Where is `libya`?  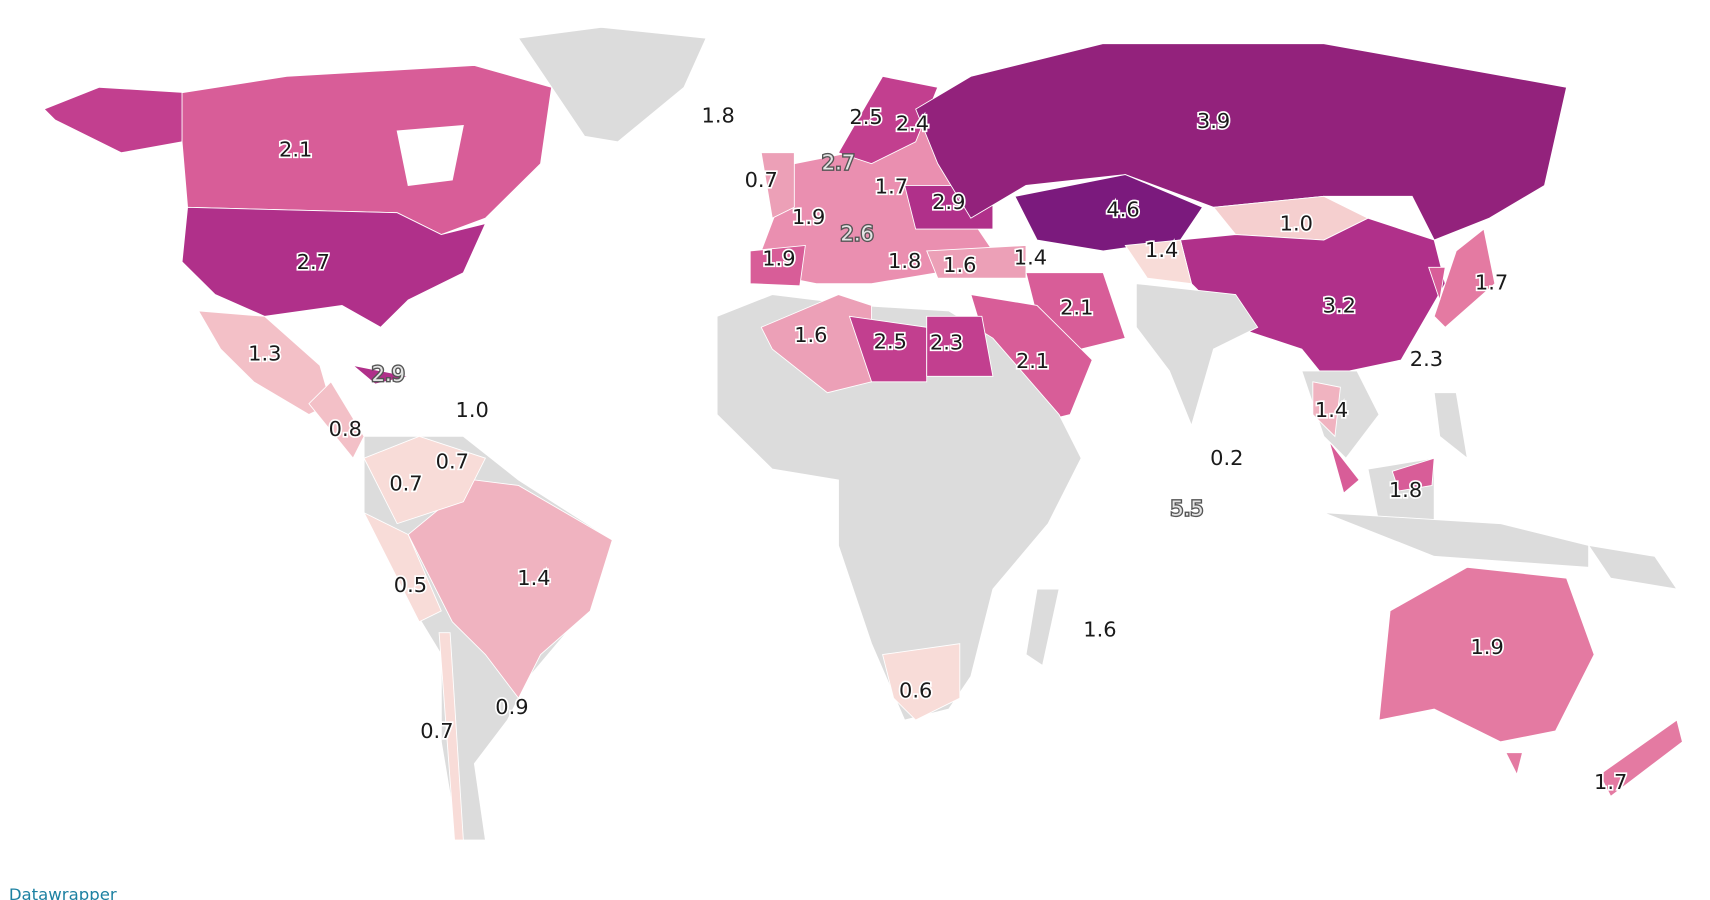
libya is located at coordinates (888, 349).